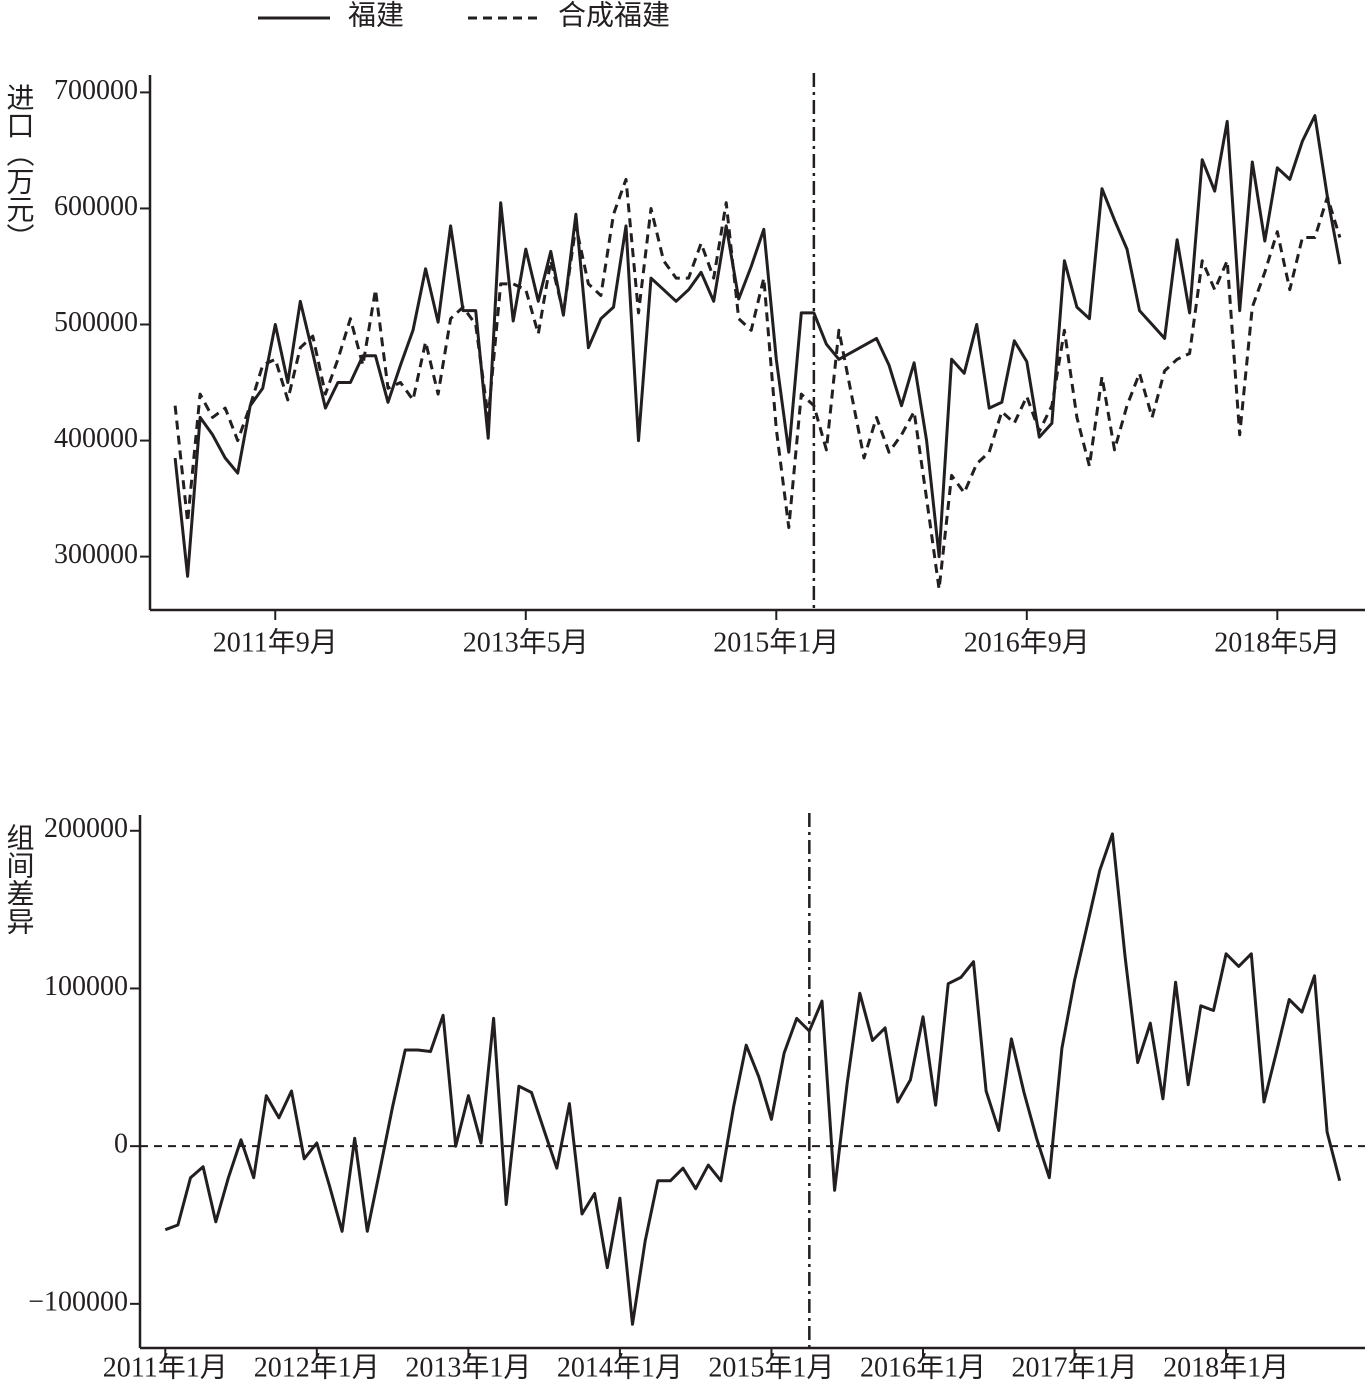  What do you see at coordinates (96, 554) in the screenshot?
I see `y-tick-label: 300000` at bounding box center [96, 554].